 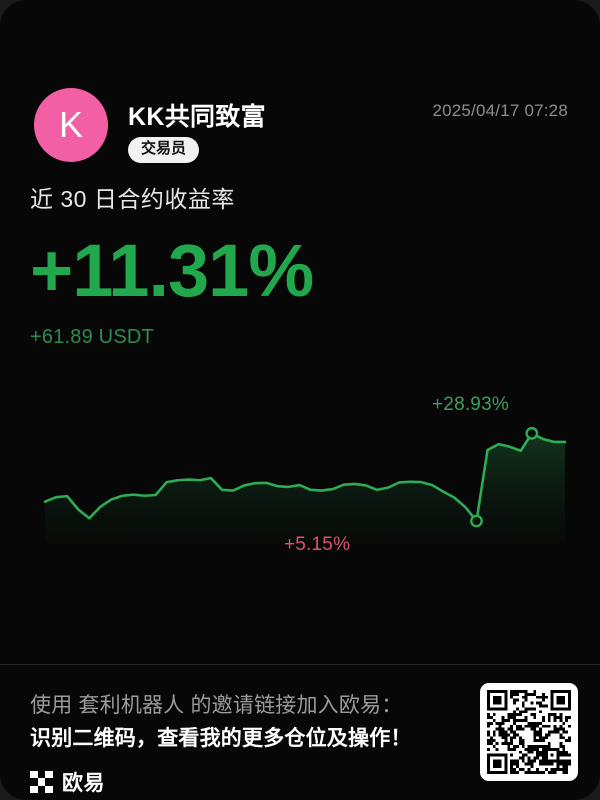 I want to click on brand-name: 欧易, so click(x=83, y=783).